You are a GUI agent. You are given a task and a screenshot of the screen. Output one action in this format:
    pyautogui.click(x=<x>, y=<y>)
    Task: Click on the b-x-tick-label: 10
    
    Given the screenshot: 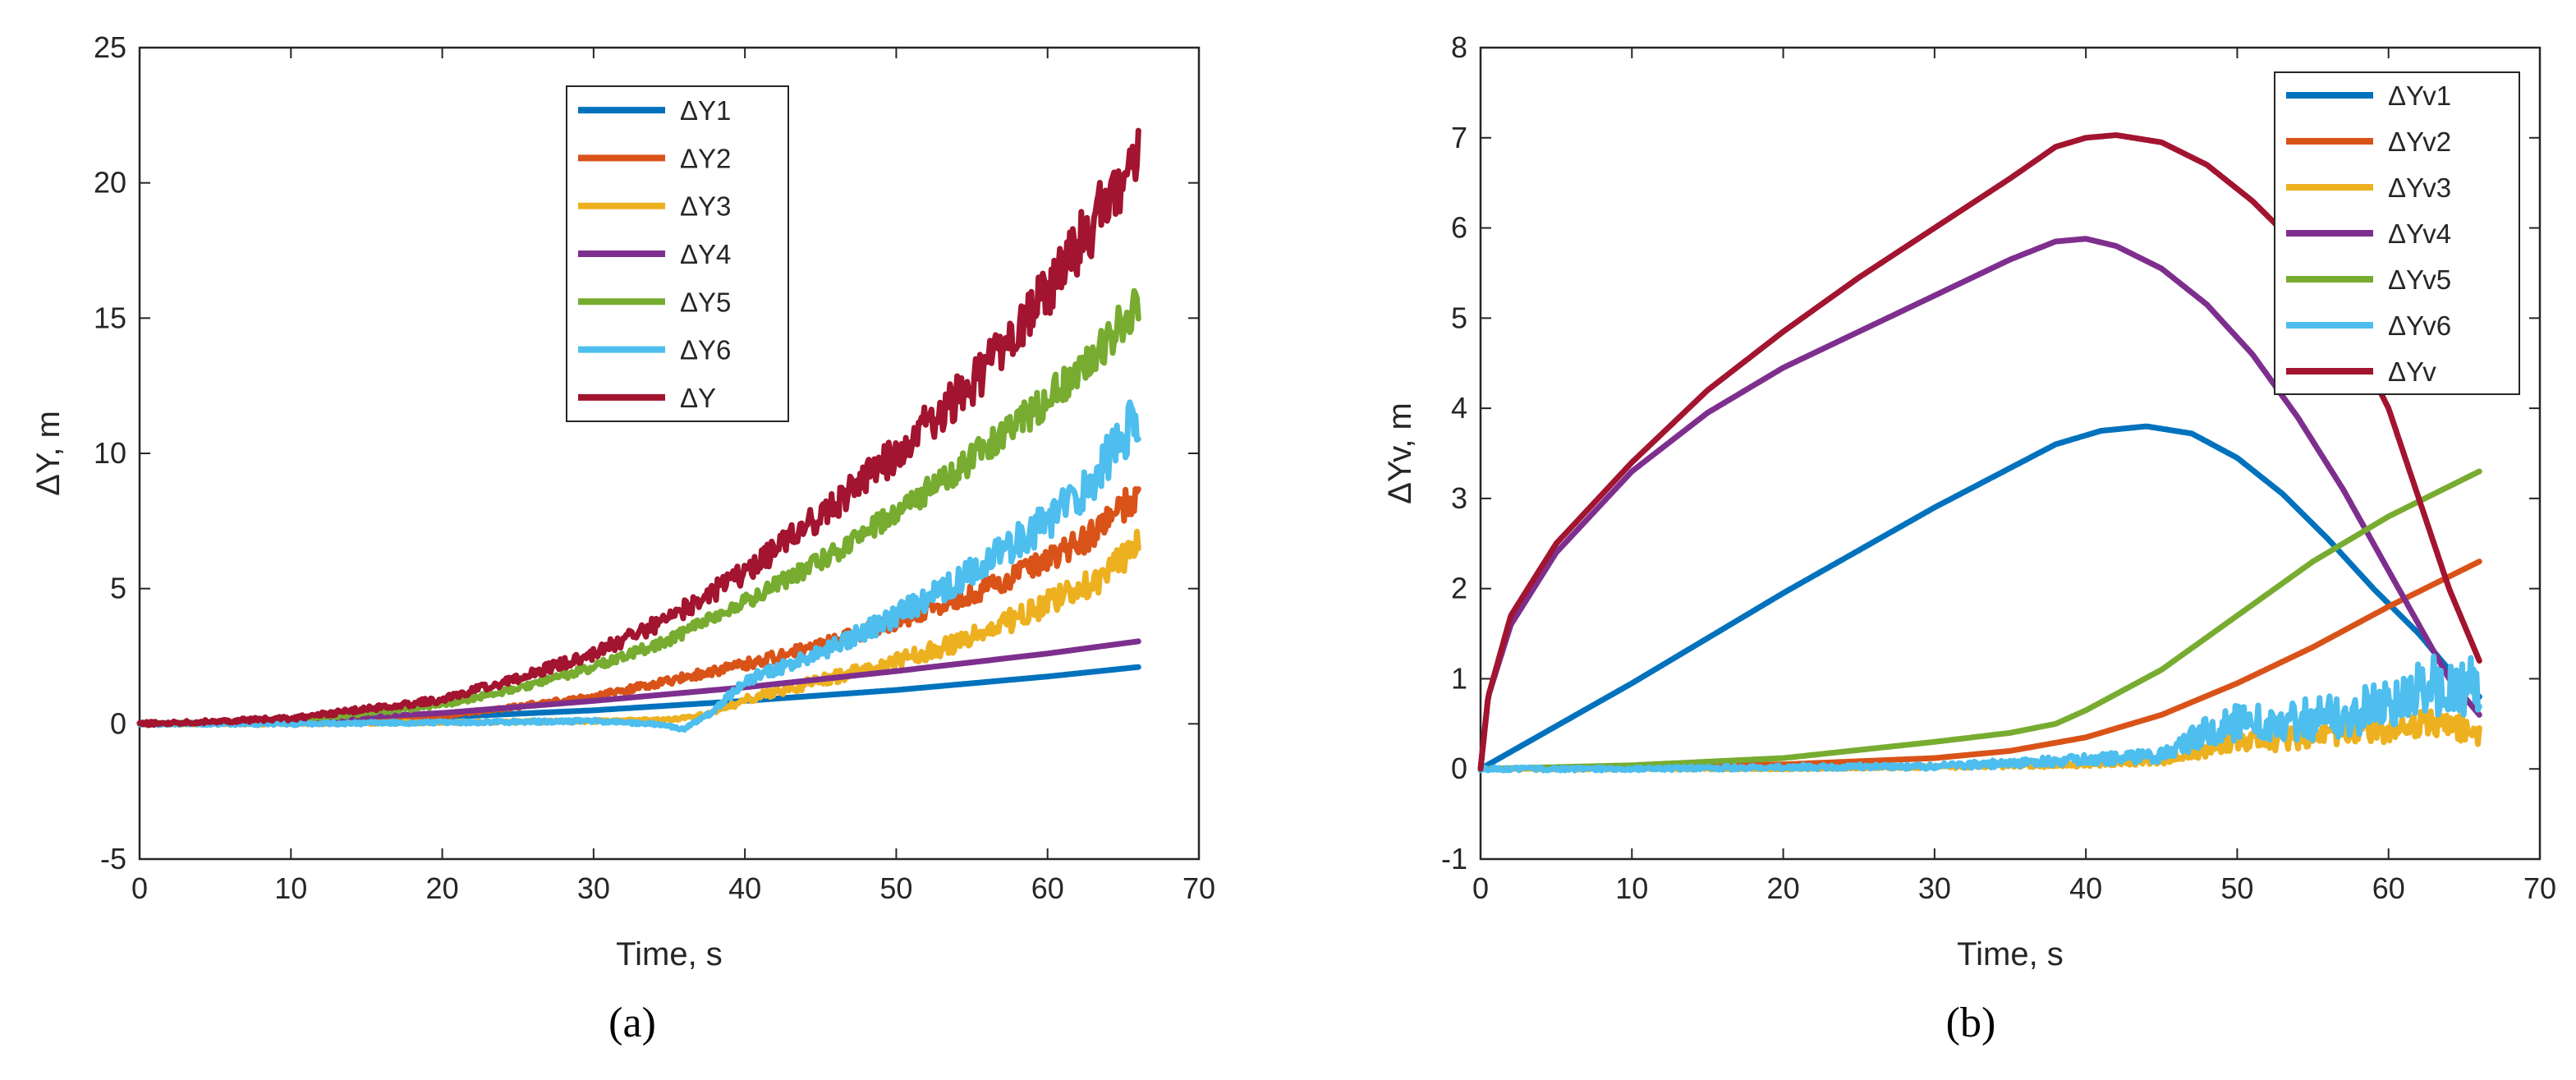 What is the action you would take?
    pyautogui.click(x=1631, y=888)
    